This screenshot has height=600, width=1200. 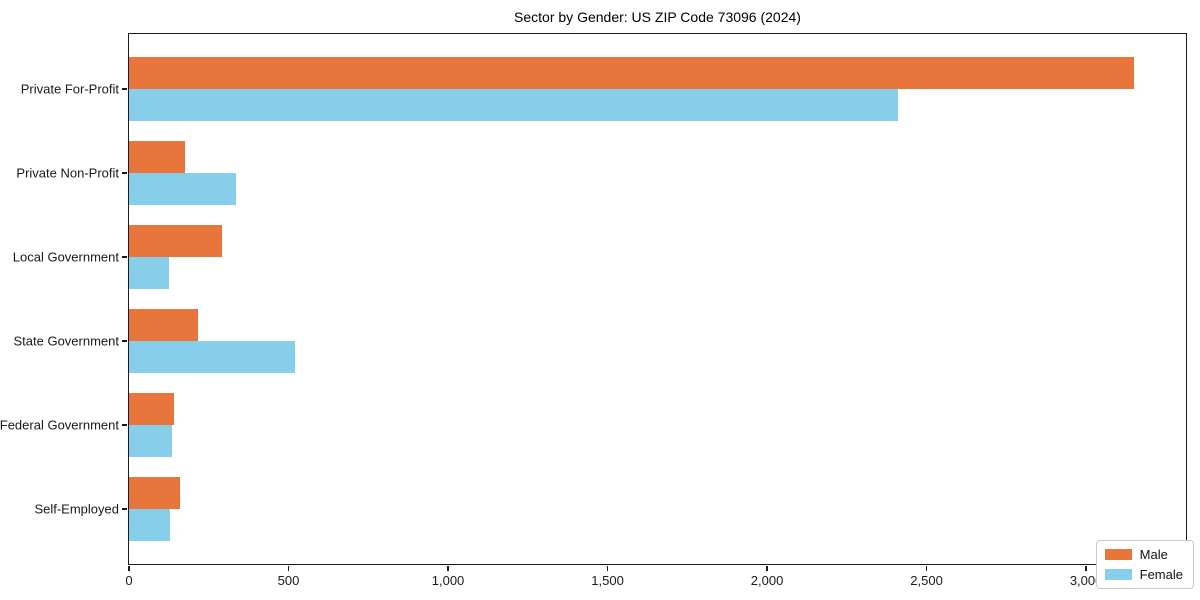 What do you see at coordinates (151, 409) in the screenshot?
I see `bar-male-federal-government` at bounding box center [151, 409].